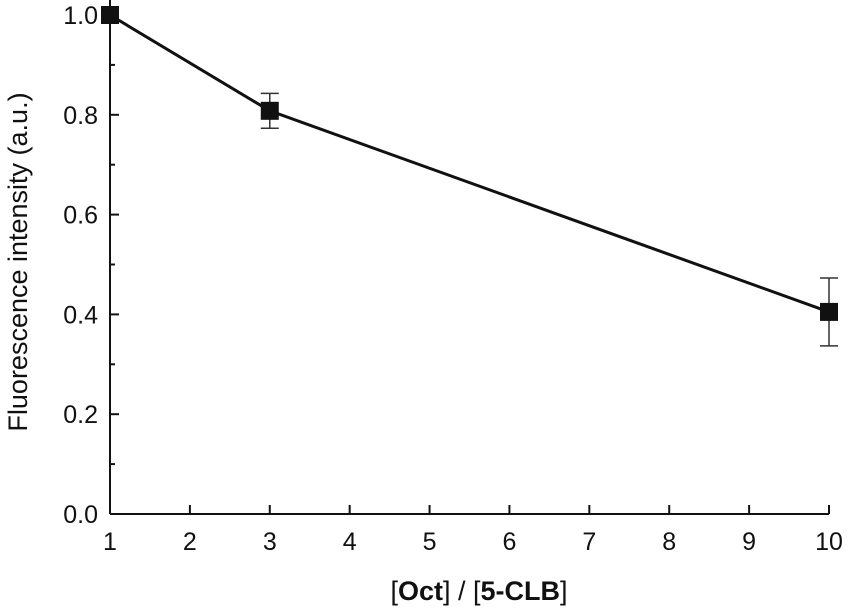  I want to click on x-tick-label: 8, so click(669, 542).